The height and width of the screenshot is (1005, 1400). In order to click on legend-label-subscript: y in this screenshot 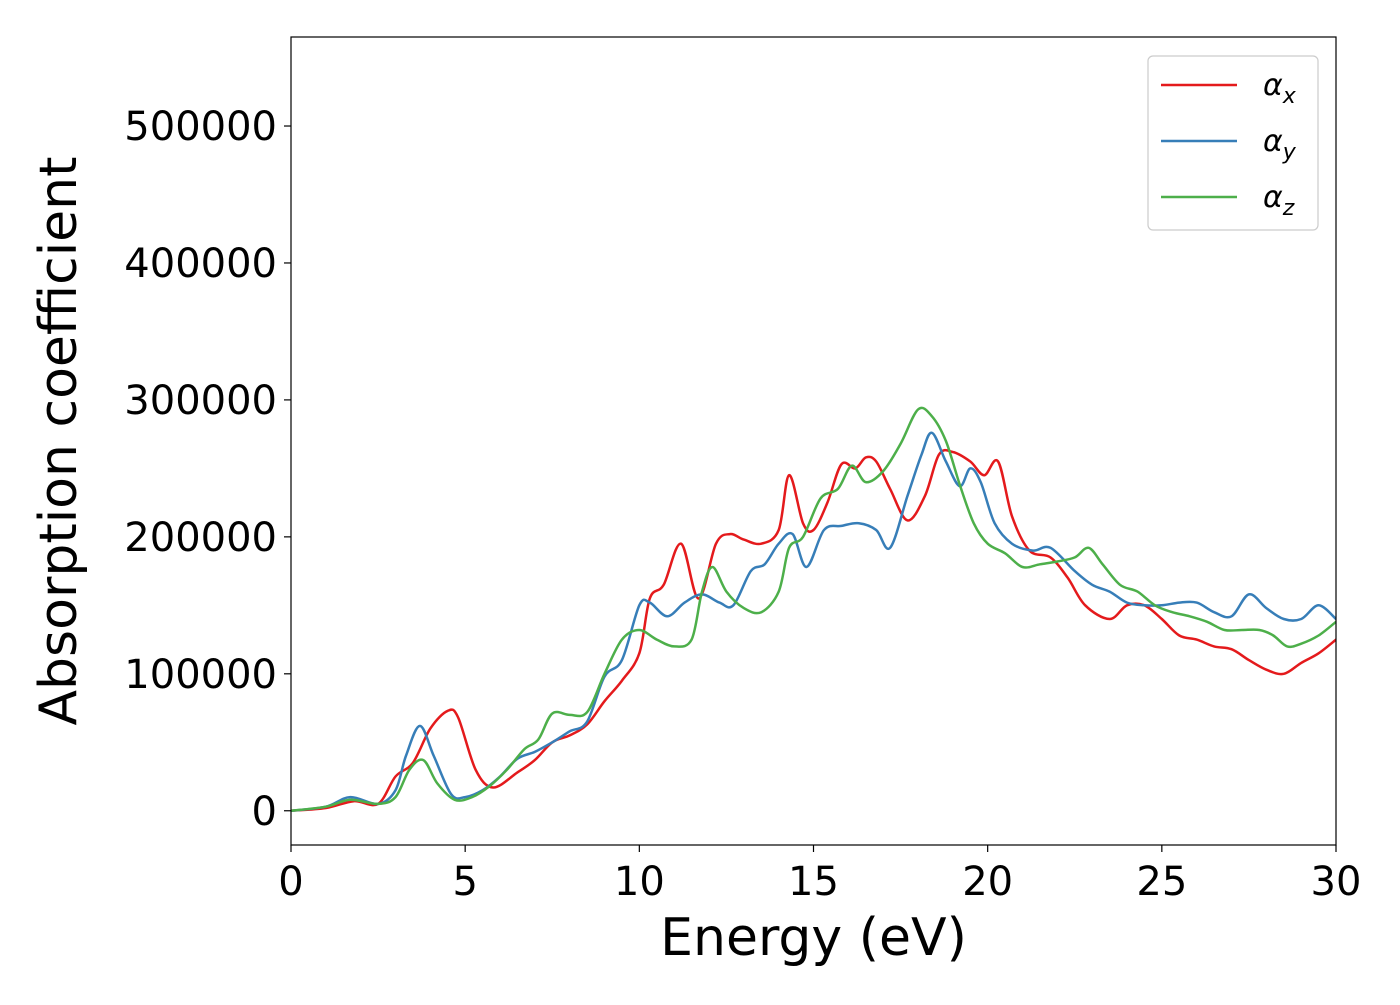, I will do `click(1289, 152)`.